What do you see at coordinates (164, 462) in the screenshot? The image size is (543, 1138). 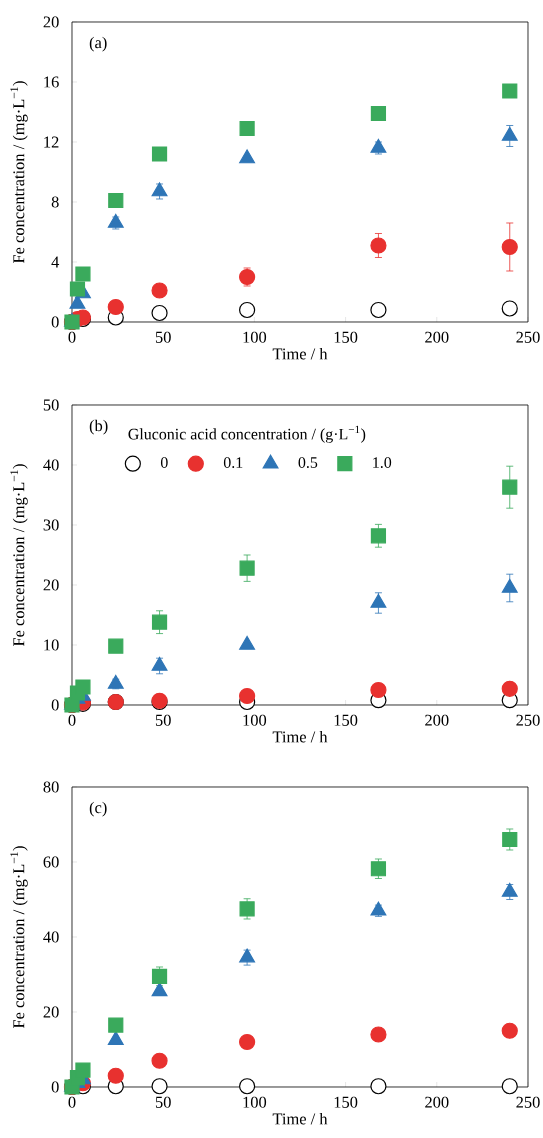 I see `legend-label: 0` at bounding box center [164, 462].